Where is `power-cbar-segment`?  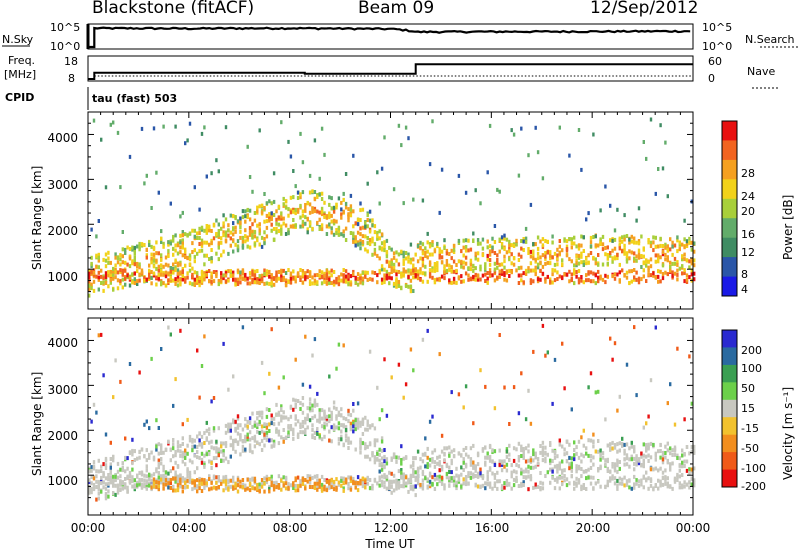 power-cbar-segment is located at coordinates (729, 150).